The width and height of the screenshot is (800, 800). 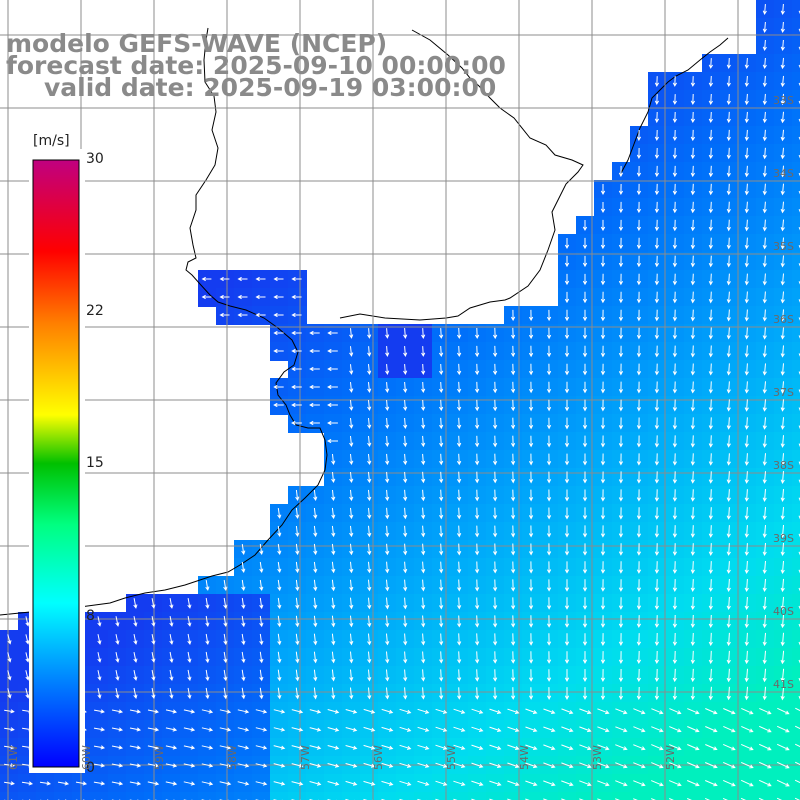 What do you see at coordinates (56, 463) in the screenshot?
I see `colorbar` at bounding box center [56, 463].